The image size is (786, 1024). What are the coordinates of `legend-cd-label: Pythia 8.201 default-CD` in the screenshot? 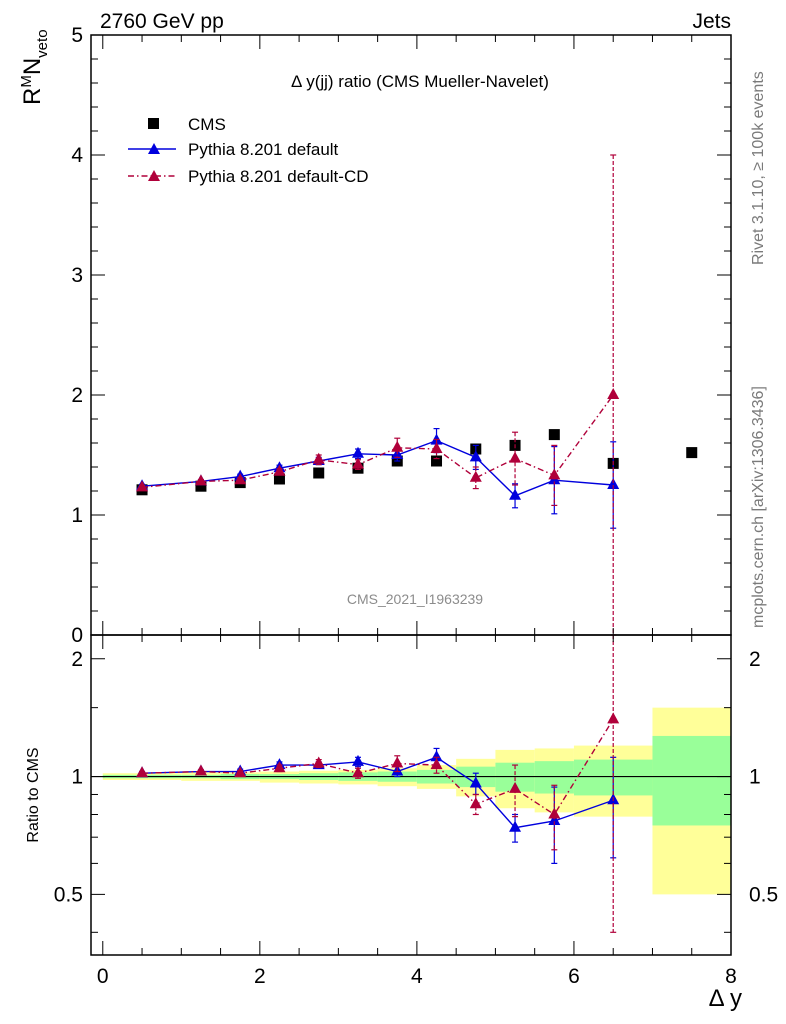 It's located at (278, 176).